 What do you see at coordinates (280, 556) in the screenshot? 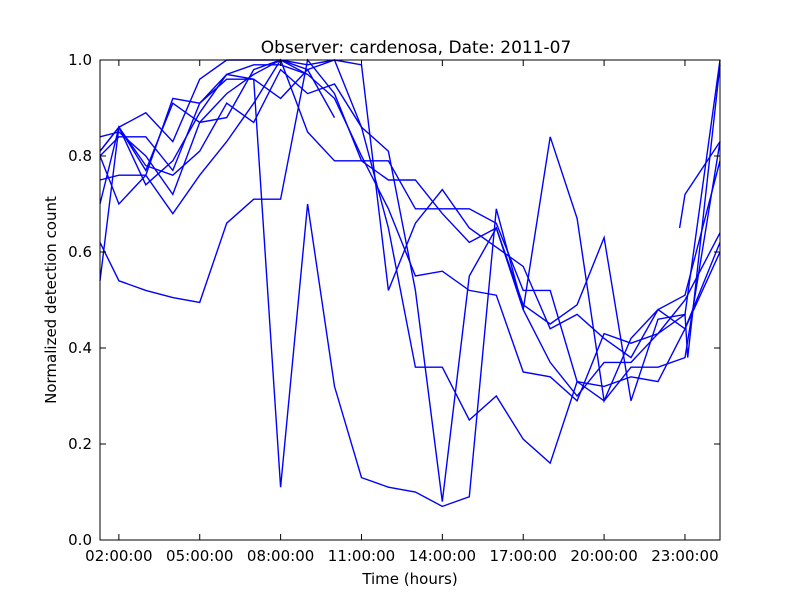
I see `x-tick-label: 08:00:00` at bounding box center [280, 556].